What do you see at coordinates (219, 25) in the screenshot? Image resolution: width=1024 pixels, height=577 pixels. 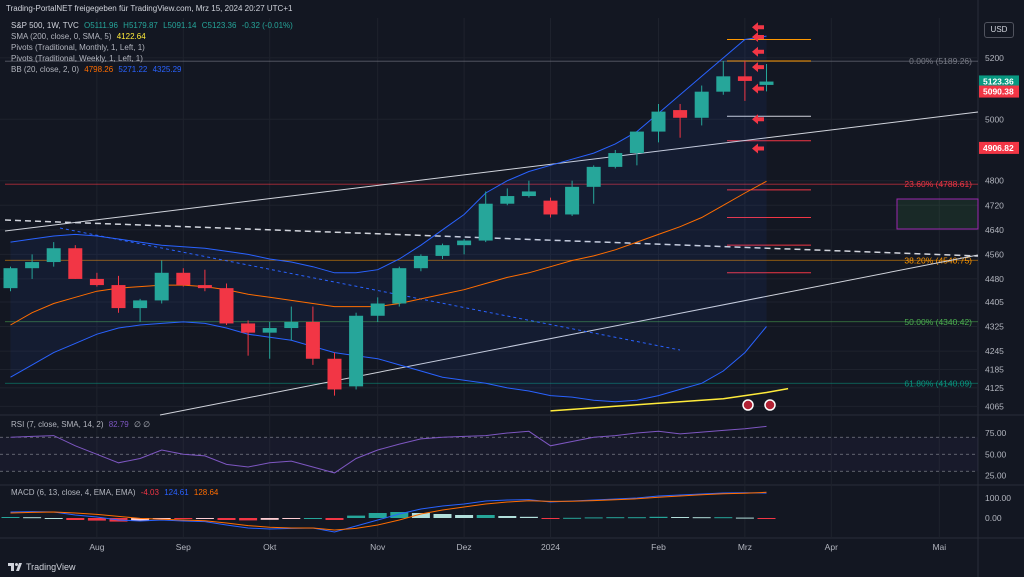 I see `ohlc-close: C5123.36` at bounding box center [219, 25].